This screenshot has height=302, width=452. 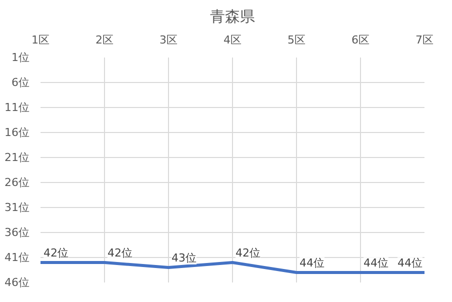 I want to click on x-tick-label: 1区, so click(x=41, y=40).